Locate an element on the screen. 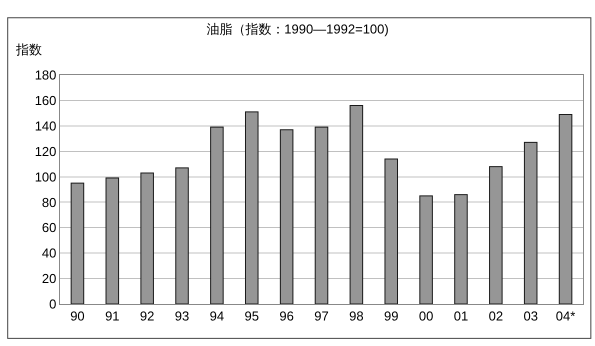 The width and height of the screenshot is (595, 346). x-tick-label: 02 is located at coordinates (496, 316).